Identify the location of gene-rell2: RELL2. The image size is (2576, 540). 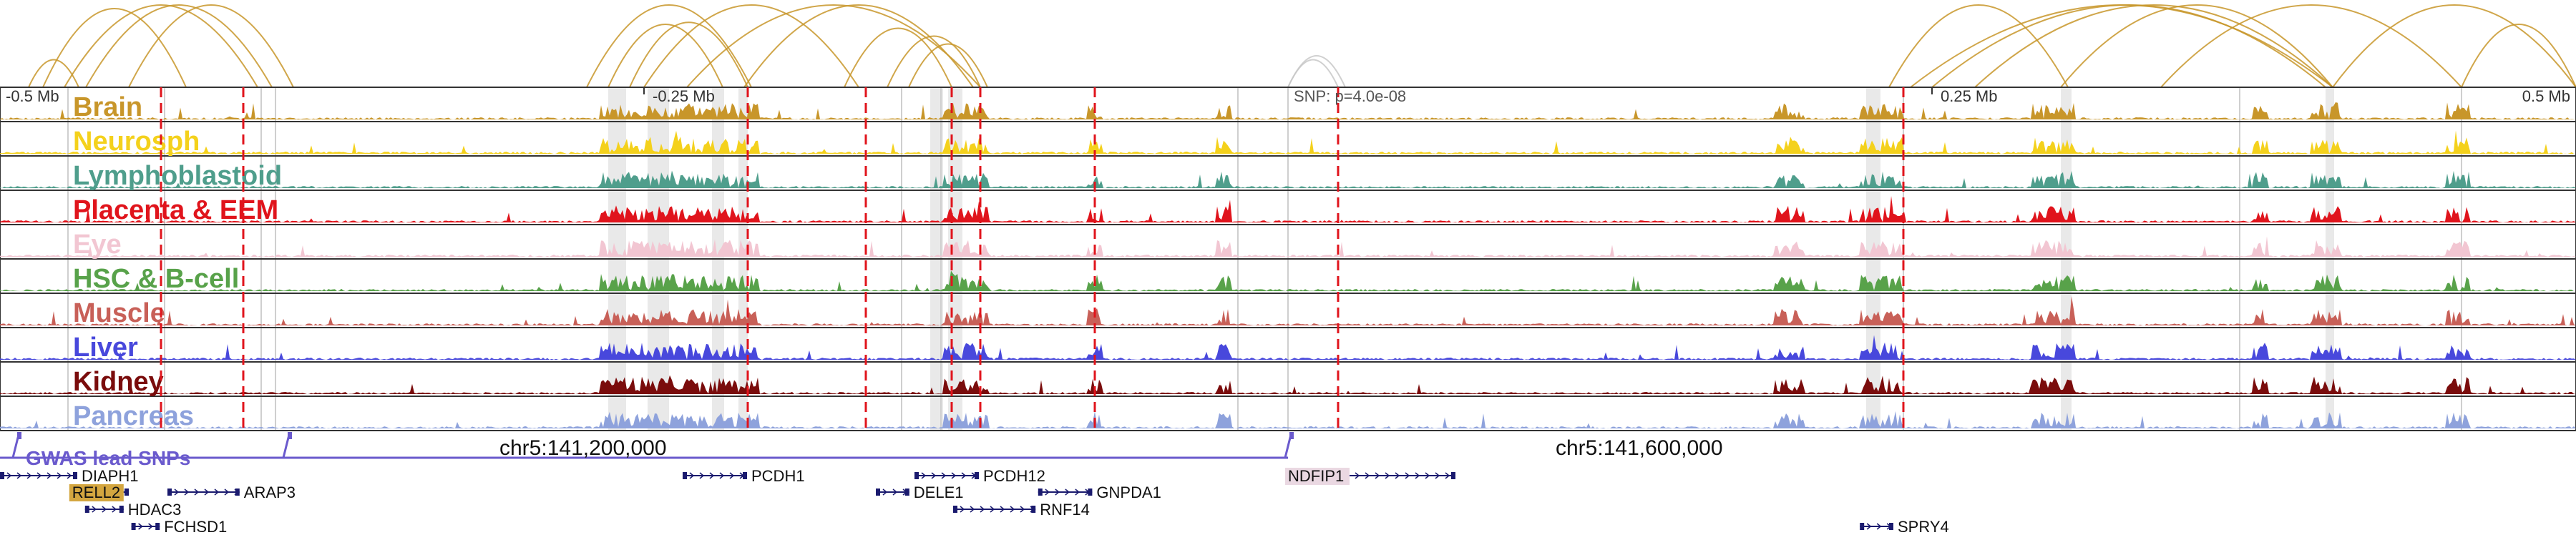
(99, 492).